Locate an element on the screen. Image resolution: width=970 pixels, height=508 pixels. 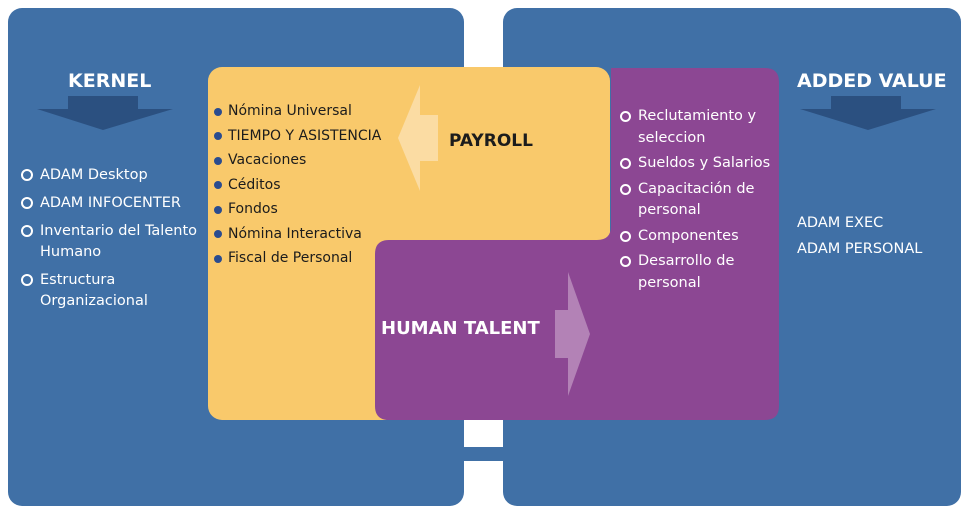
talent-item-label: Sueldos y Salarios is located at coordinates (704, 163).